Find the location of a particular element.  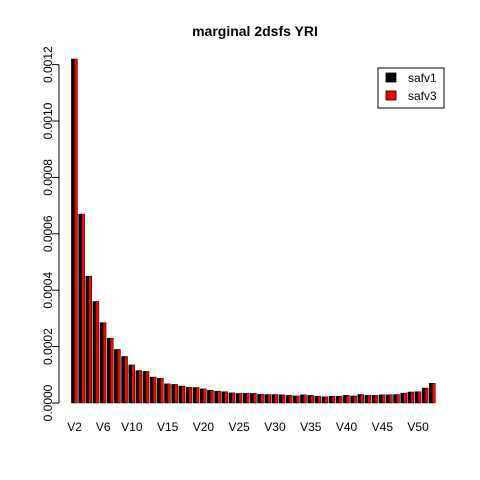

bar-safv3-V25 is located at coordinates (240, 398).